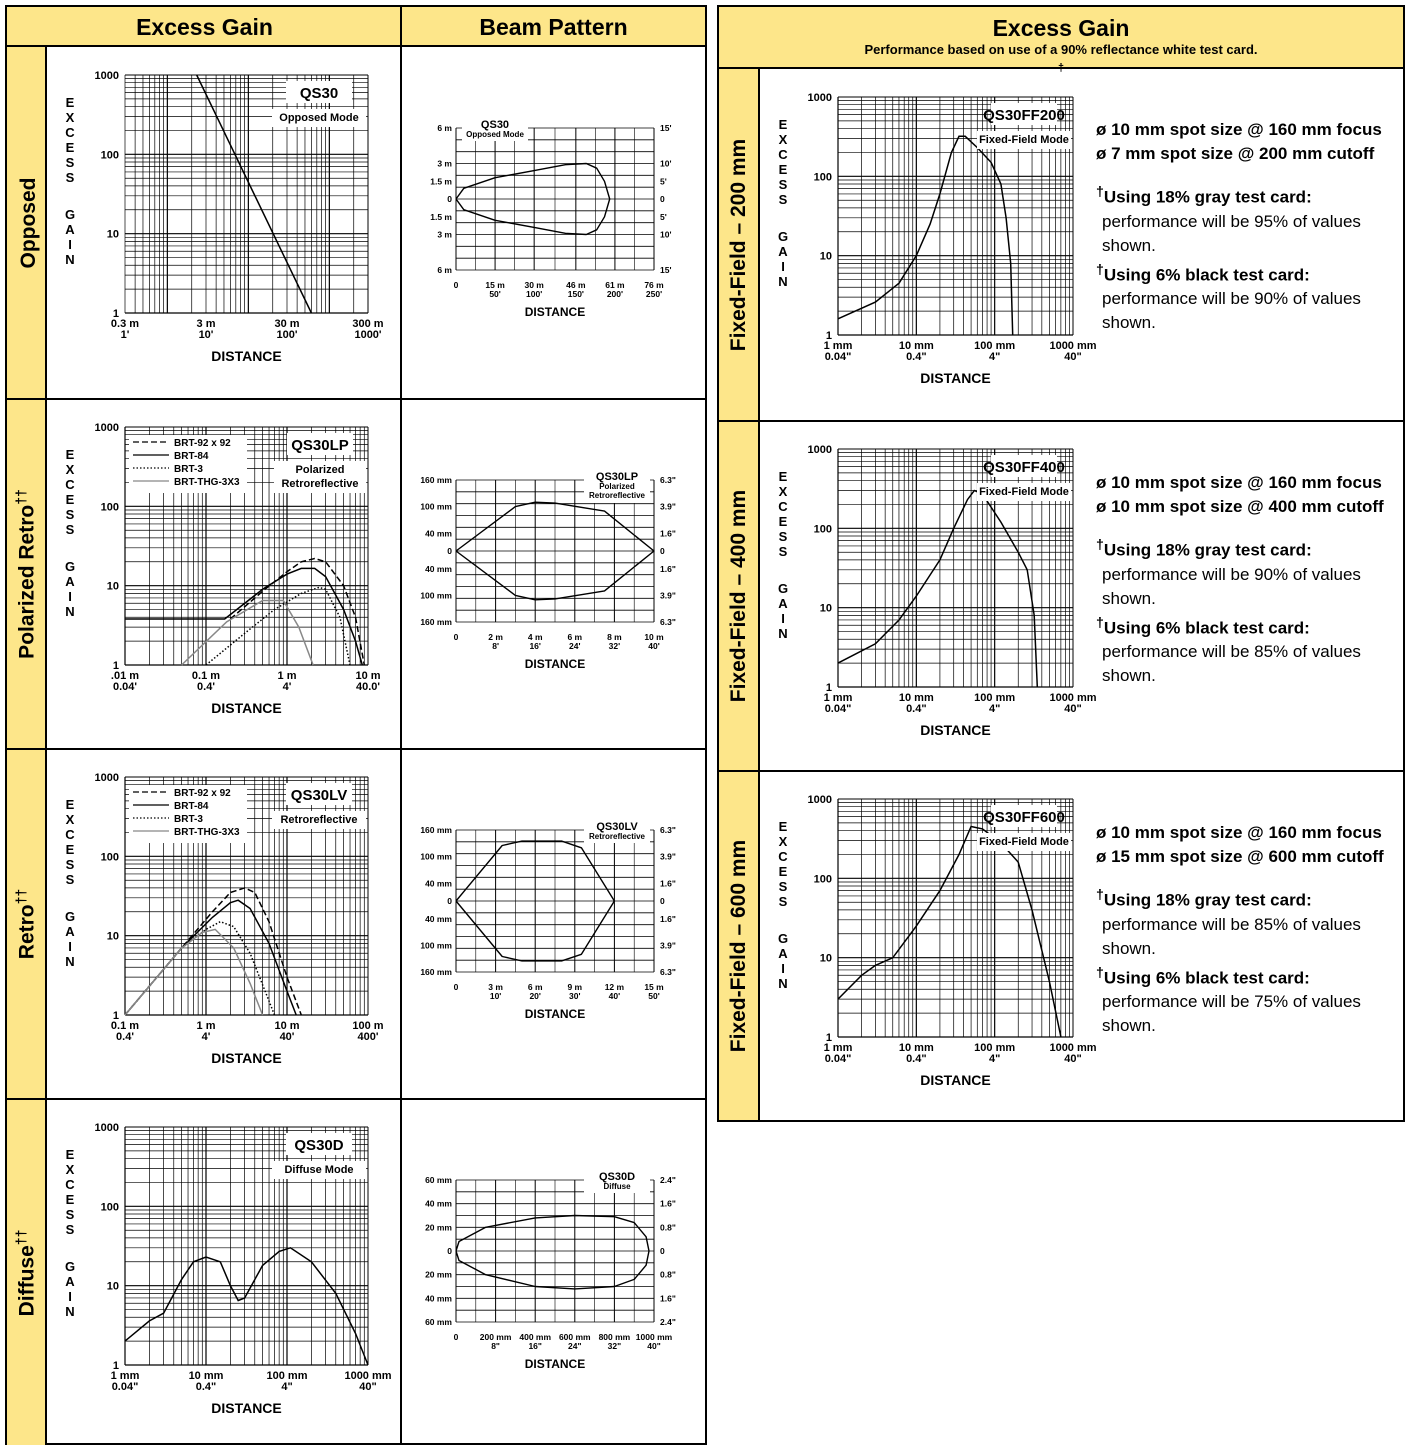  I want to click on chart-title: QS30FF200, so click(1024, 115).